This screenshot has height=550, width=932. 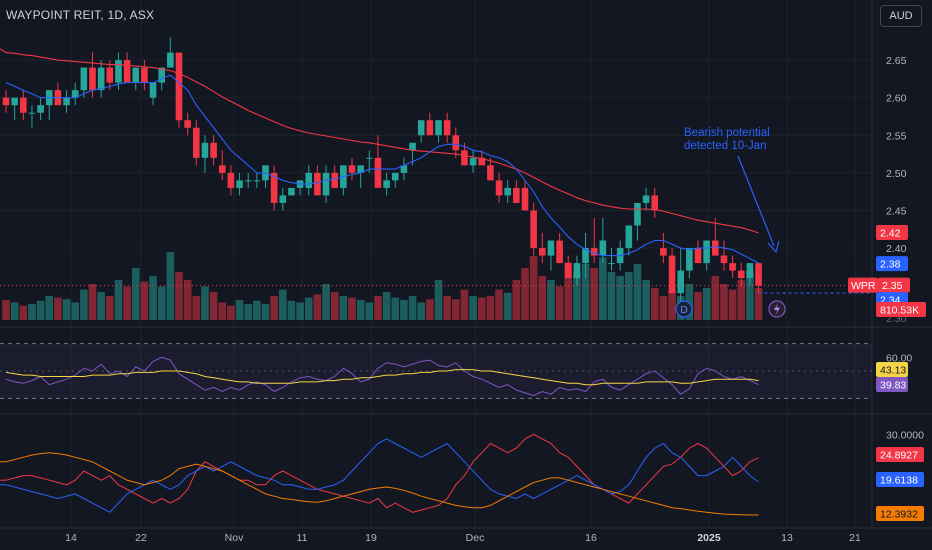 I want to click on badge-fast-ma-bg, so click(x=892, y=264).